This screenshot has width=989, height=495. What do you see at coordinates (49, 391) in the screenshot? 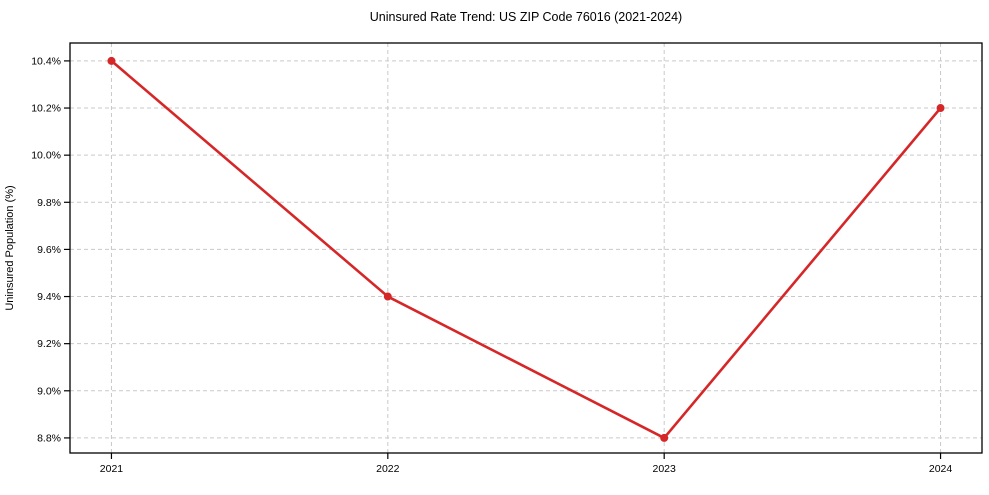
I see `y-tick-label: 9.0%` at bounding box center [49, 391].